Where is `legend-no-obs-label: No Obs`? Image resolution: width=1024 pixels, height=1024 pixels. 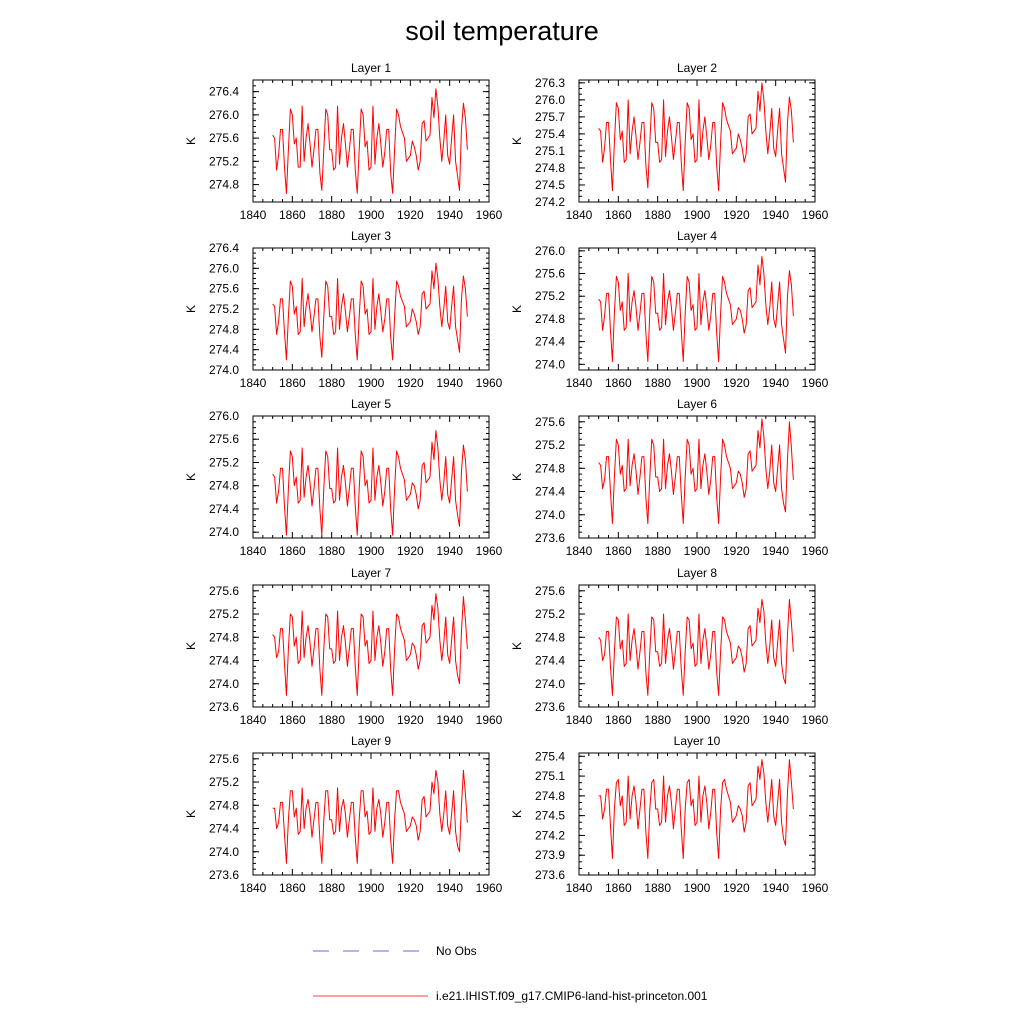 legend-no-obs-label: No Obs is located at coordinates (456, 951).